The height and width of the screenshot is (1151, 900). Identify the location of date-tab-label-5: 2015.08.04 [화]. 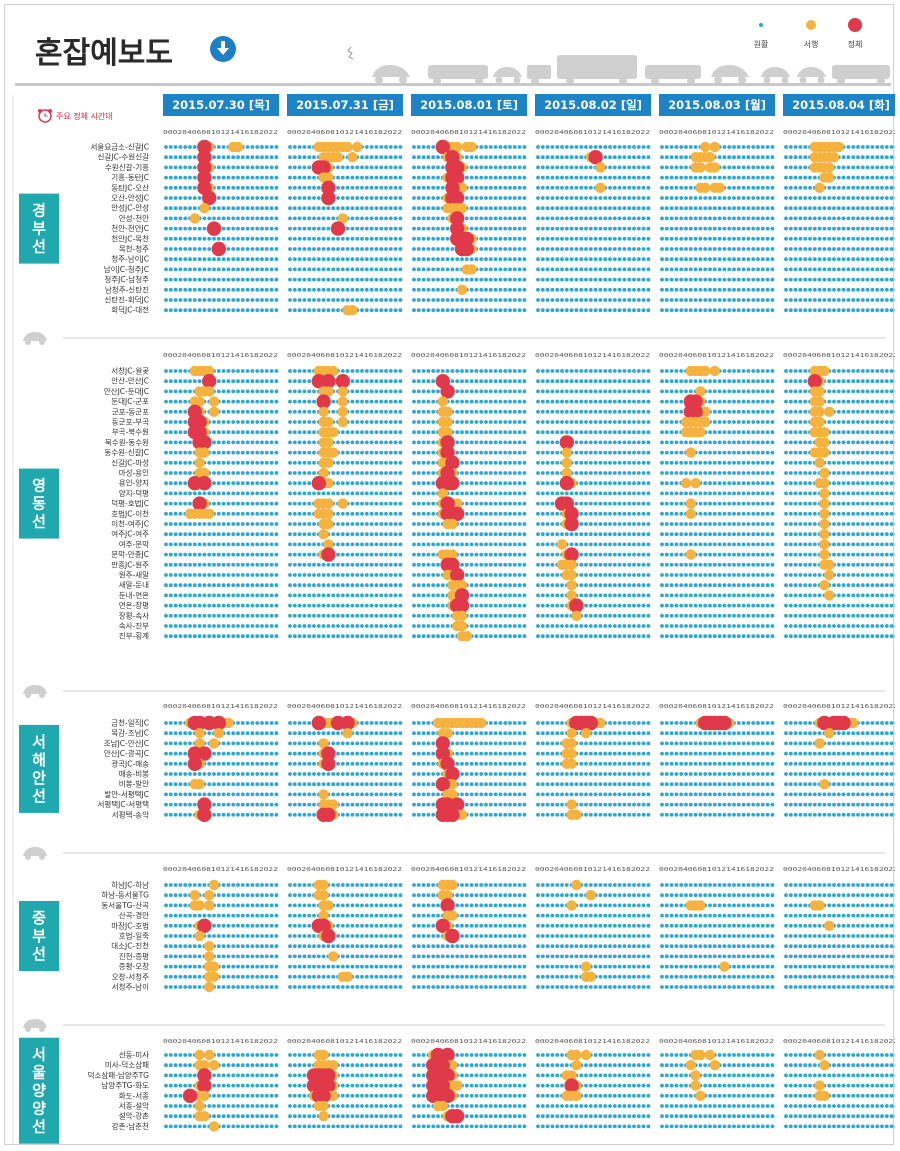
(841, 105).